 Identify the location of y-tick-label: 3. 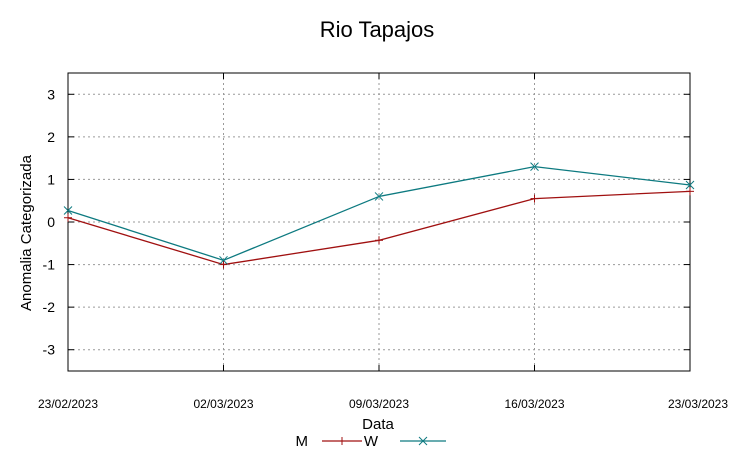
(51, 94).